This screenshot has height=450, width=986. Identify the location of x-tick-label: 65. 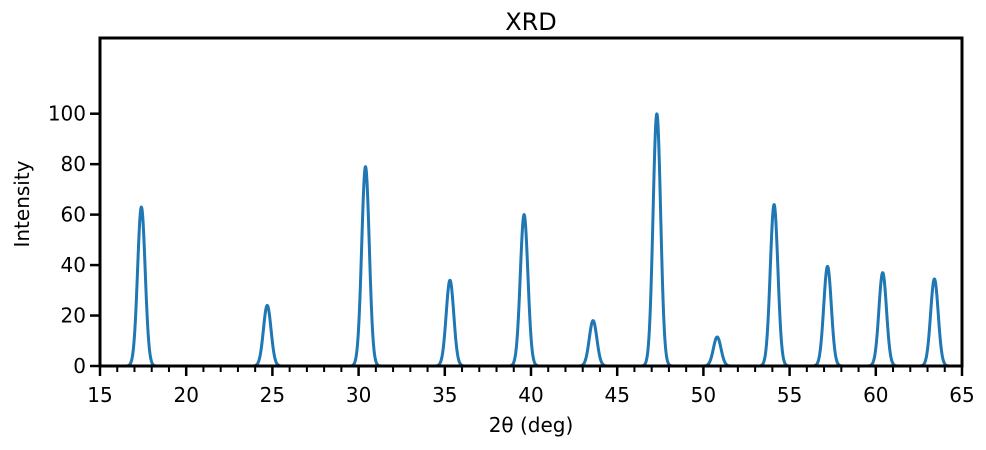
(961, 395).